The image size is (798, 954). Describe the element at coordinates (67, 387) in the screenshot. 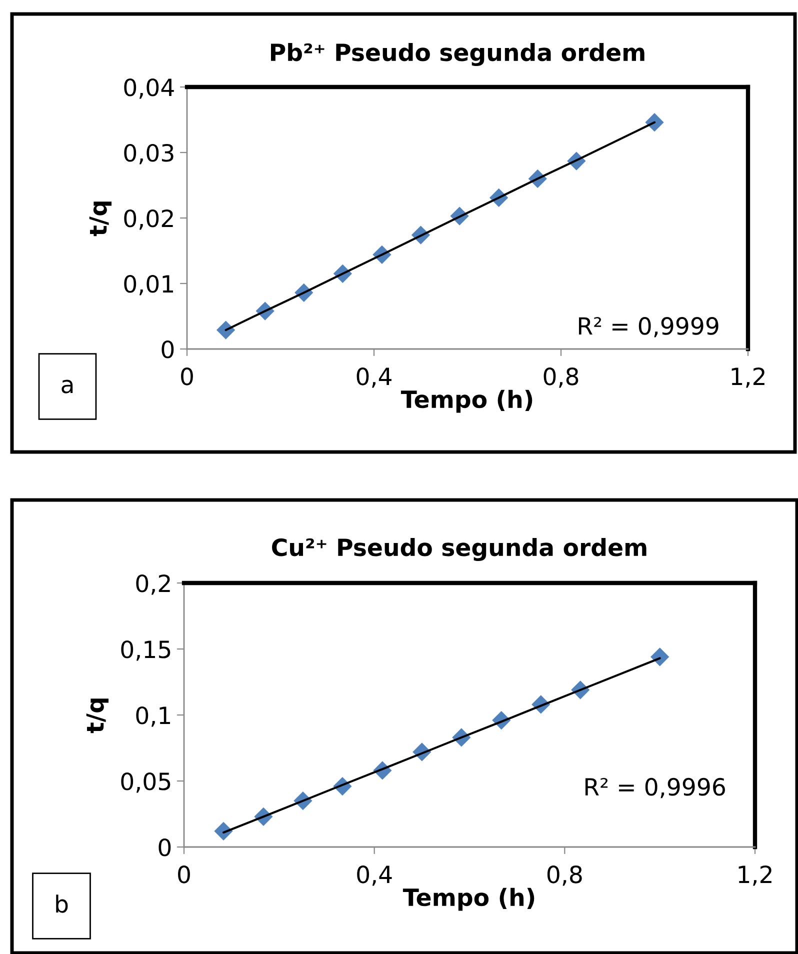

I see `text: a` at that location.